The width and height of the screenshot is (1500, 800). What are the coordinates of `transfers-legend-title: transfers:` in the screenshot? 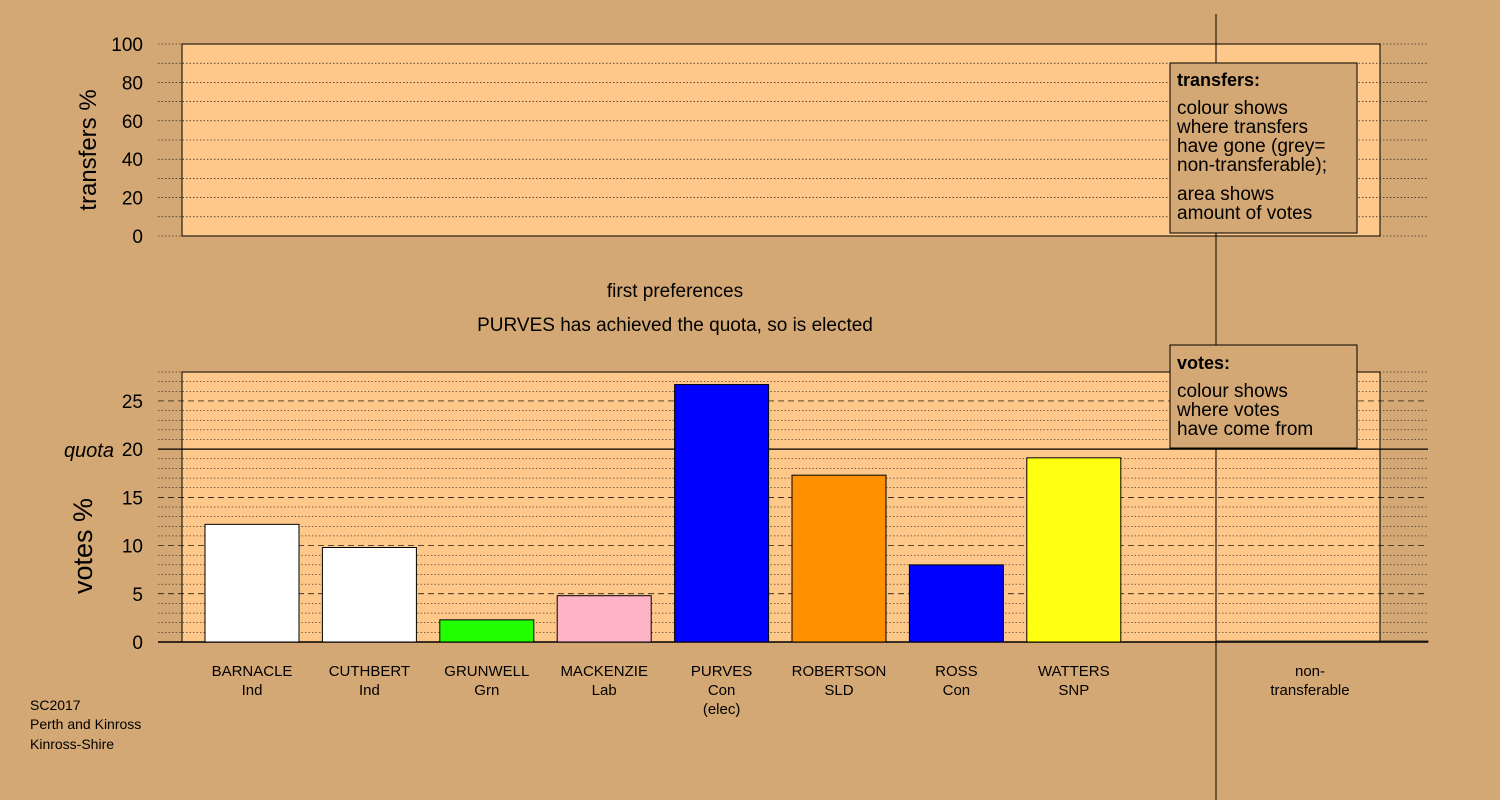 It's located at (1218, 80).